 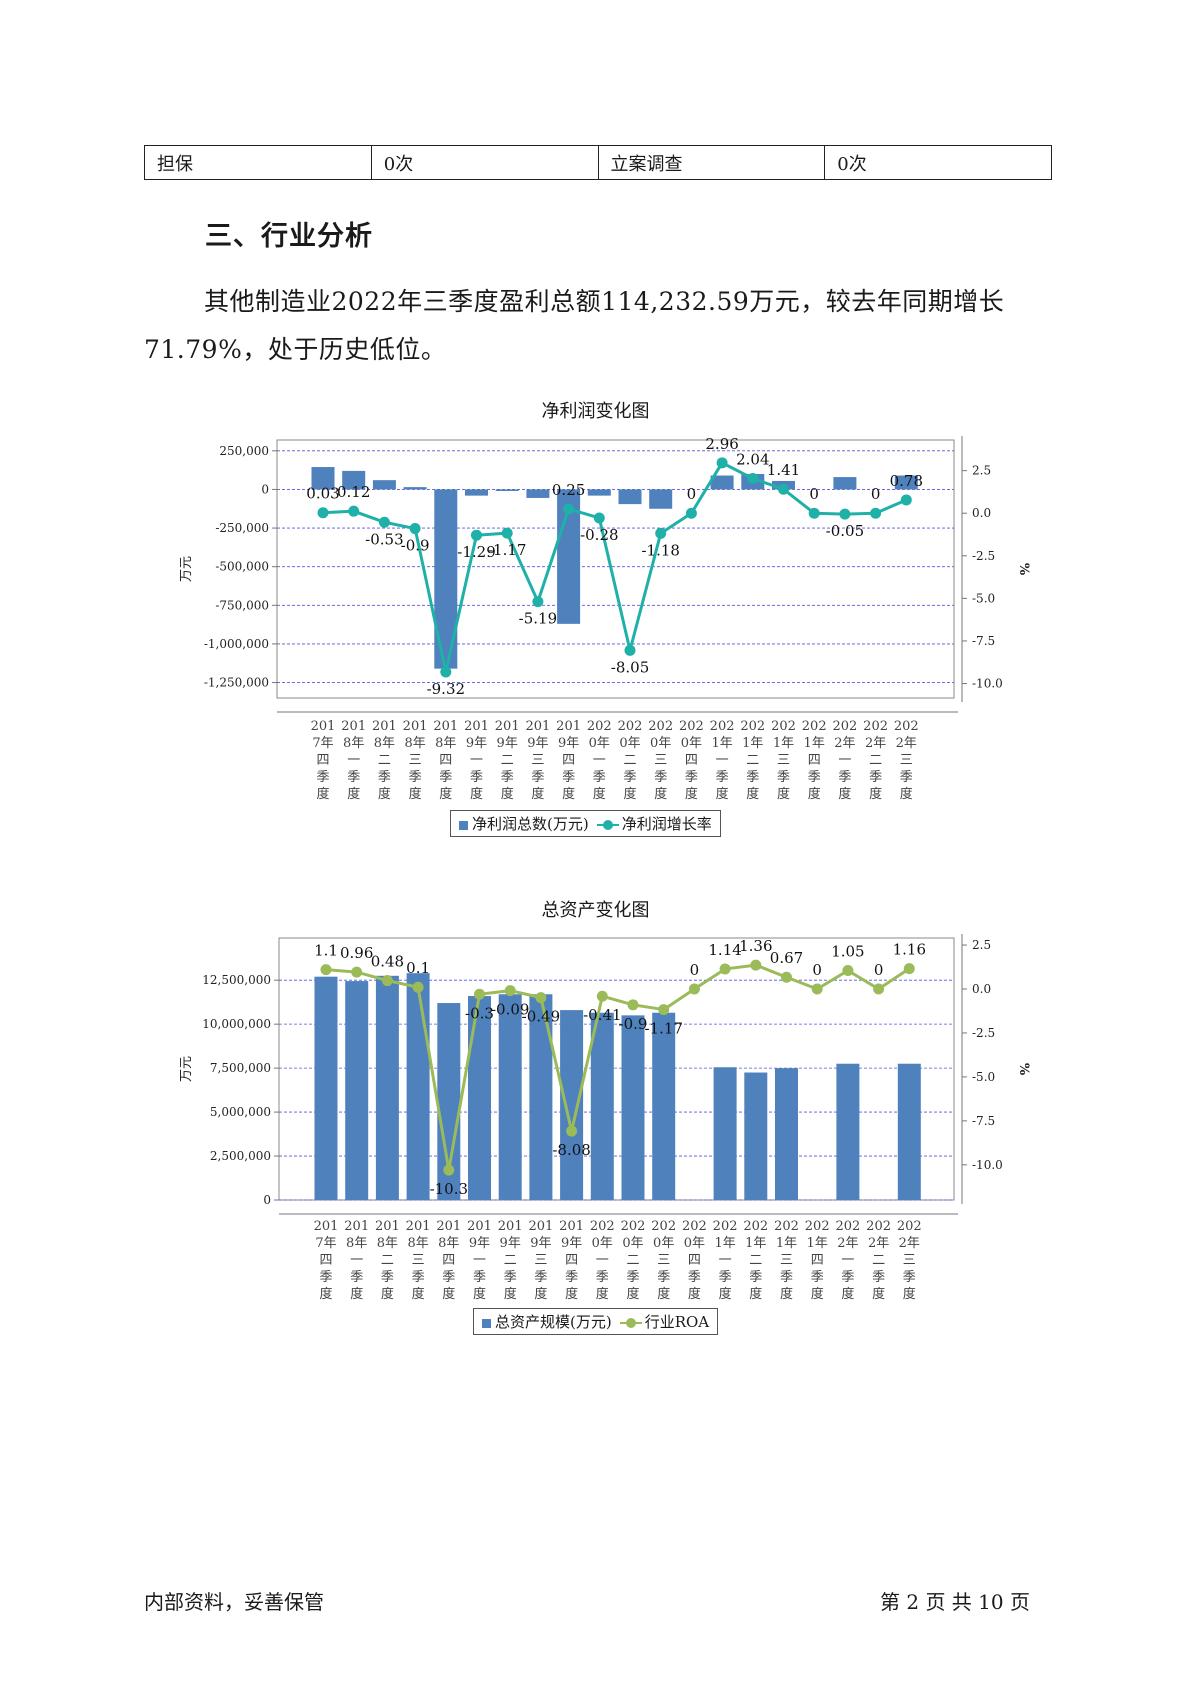 I want to click on data-label: 0.78, so click(x=906, y=481).